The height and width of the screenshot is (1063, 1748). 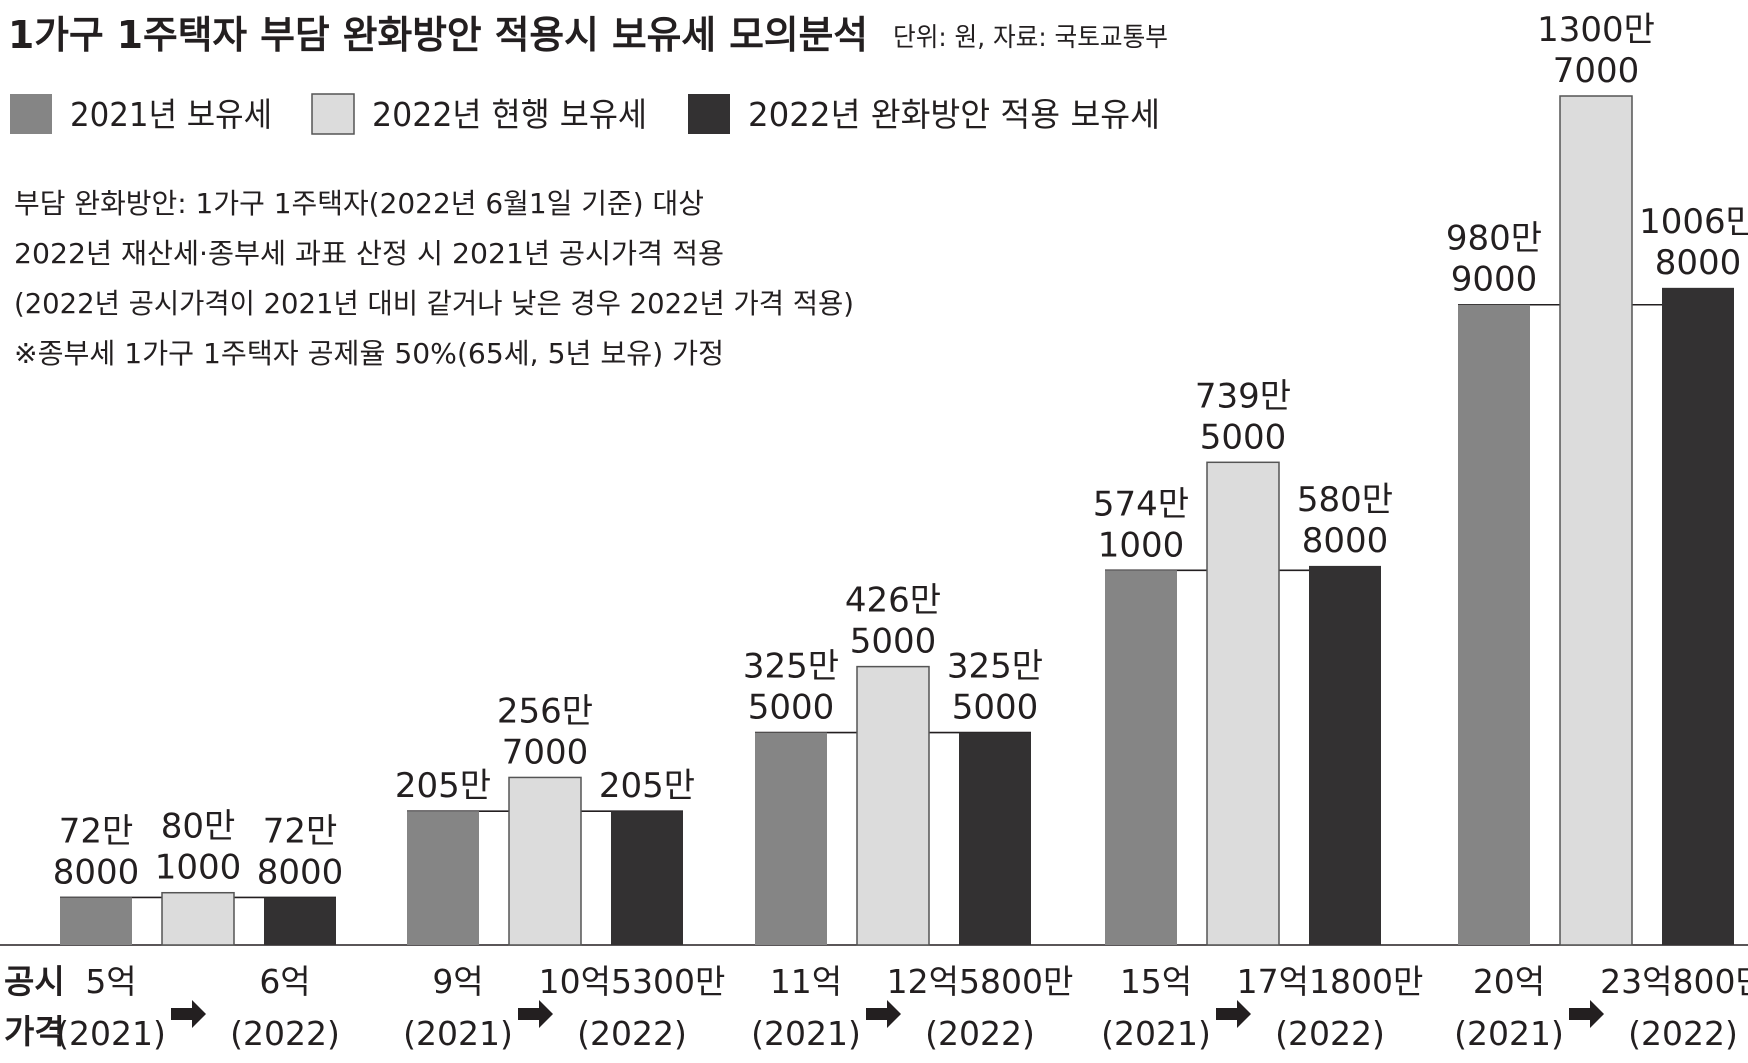 I want to click on tick-label: 15억, so click(x=1156, y=981).